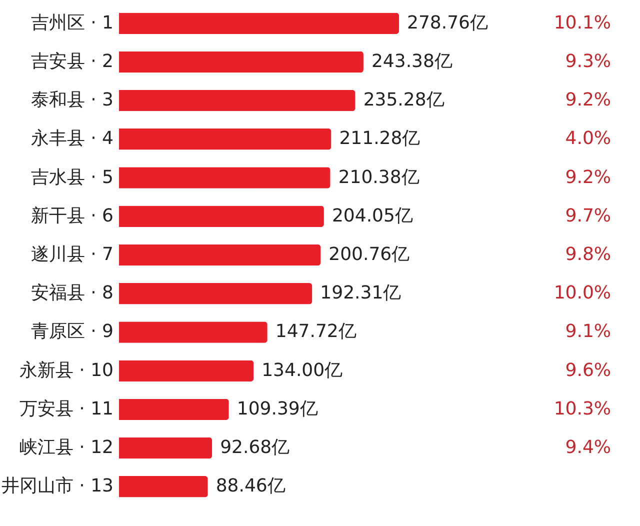 This screenshot has height=526, width=640. Describe the element at coordinates (447, 23) in the screenshot. I see `data-label: 278.76亿` at that location.